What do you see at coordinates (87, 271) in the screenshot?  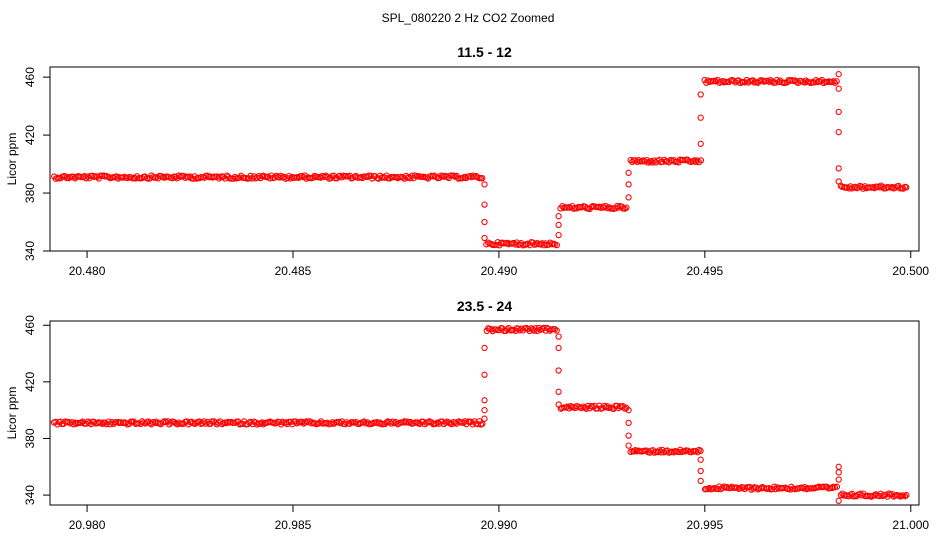 I see `x-tick-label: 20.480` at bounding box center [87, 271].